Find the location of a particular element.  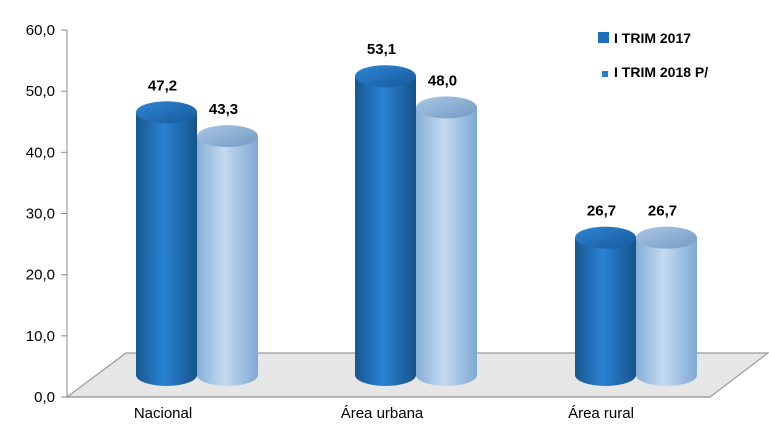

y-tick-label: 50,0 is located at coordinates (40, 91).